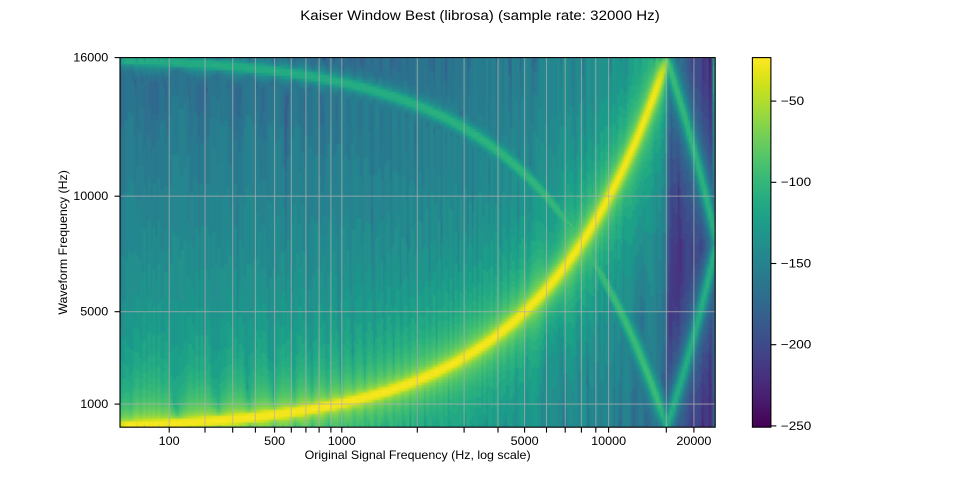 This screenshot has width=960, height=480. Describe the element at coordinates (274, 441) in the screenshot. I see `svg-text: 500` at that location.